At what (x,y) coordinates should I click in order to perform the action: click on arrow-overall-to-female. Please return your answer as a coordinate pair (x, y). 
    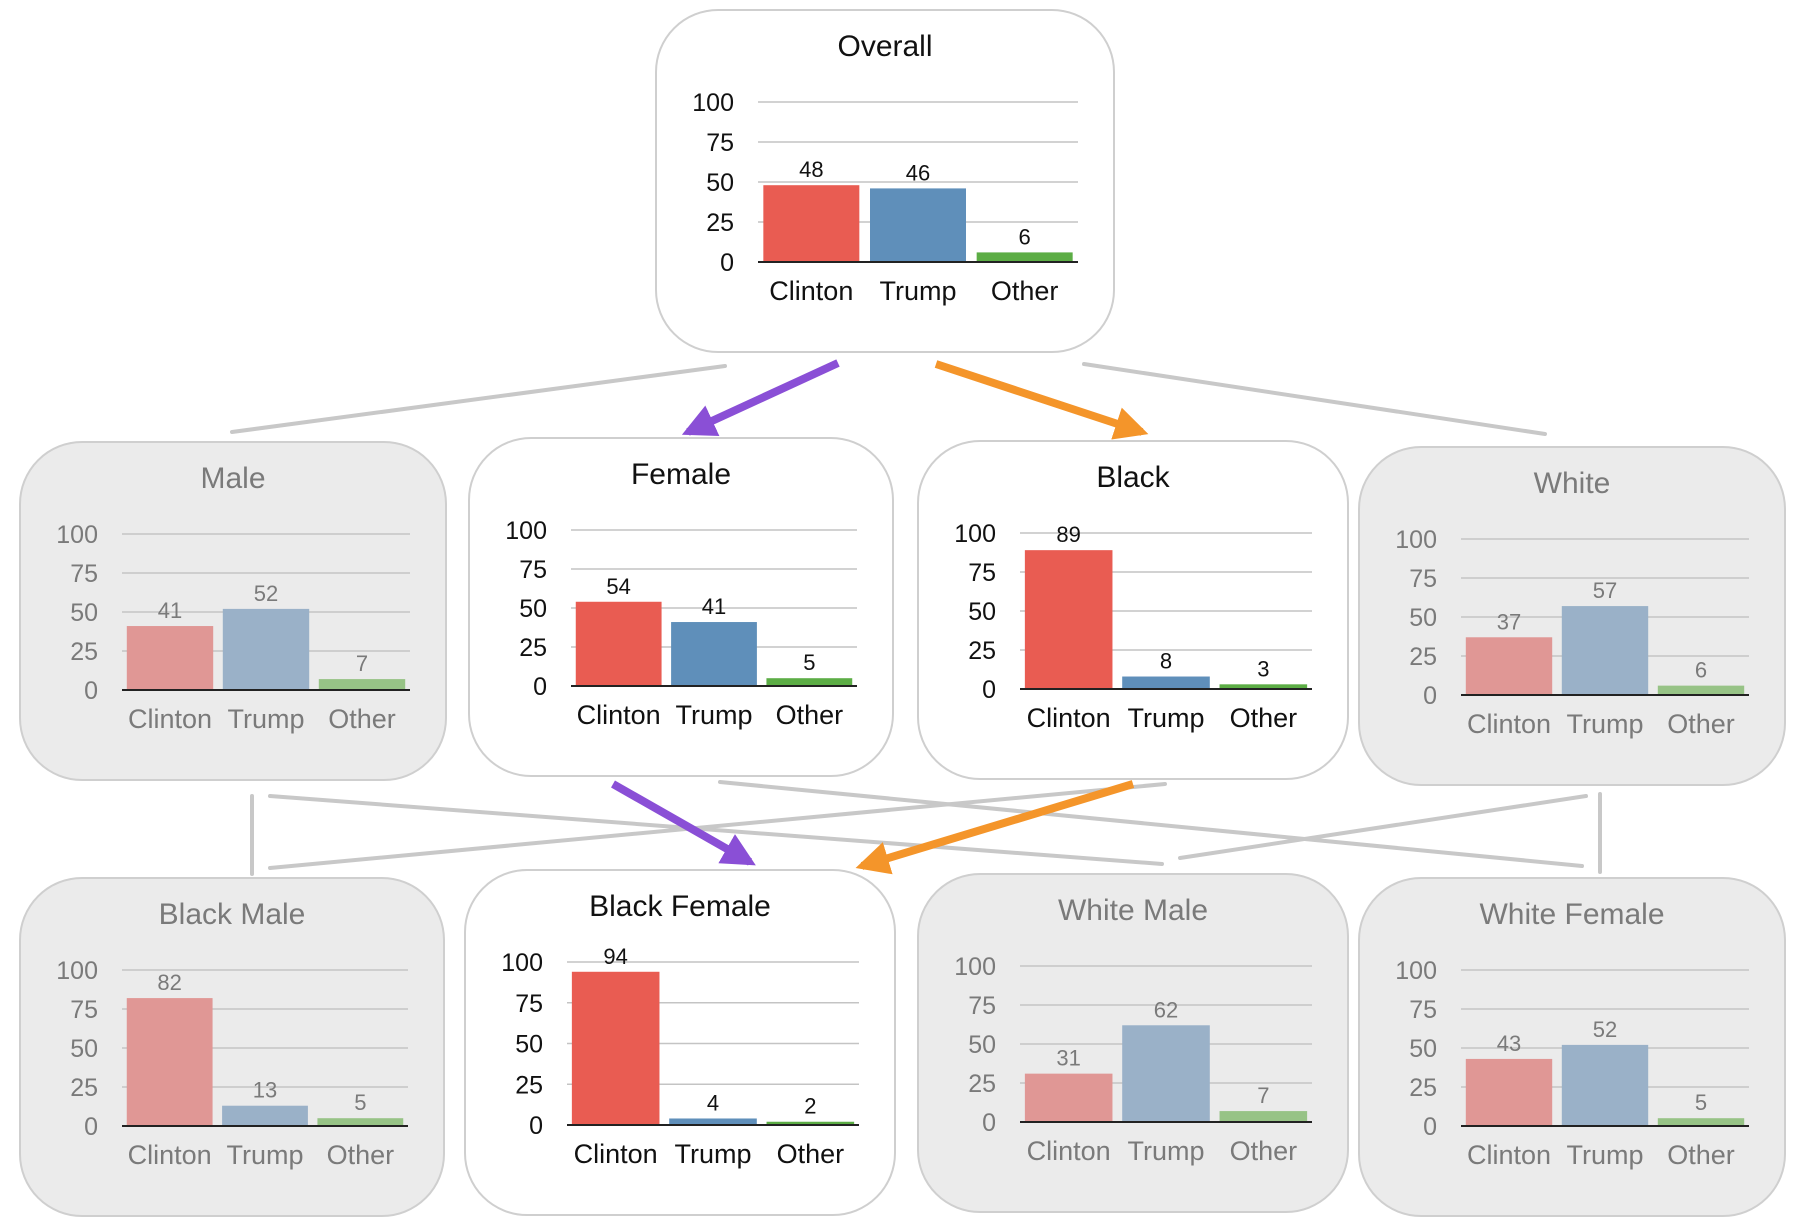
    Looking at the image, I should click on (760, 398).